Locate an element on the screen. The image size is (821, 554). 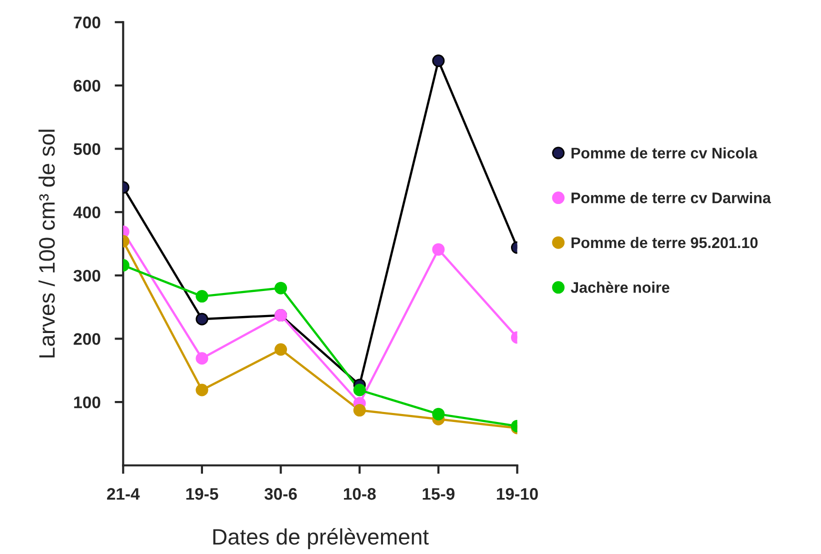
legend-label: Jachère noire is located at coordinates (620, 287).